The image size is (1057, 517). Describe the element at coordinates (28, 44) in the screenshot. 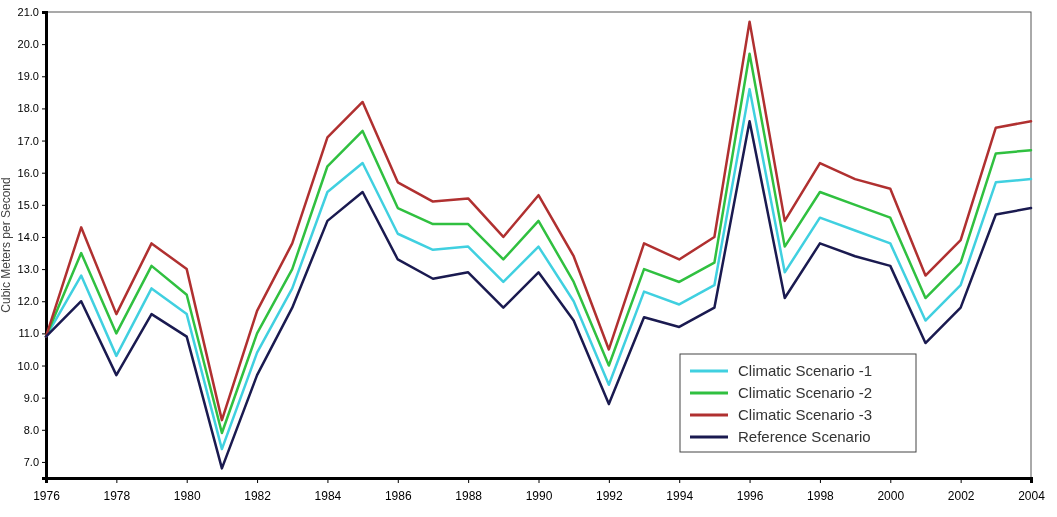

I see `y-tick-label: 20.0` at that location.